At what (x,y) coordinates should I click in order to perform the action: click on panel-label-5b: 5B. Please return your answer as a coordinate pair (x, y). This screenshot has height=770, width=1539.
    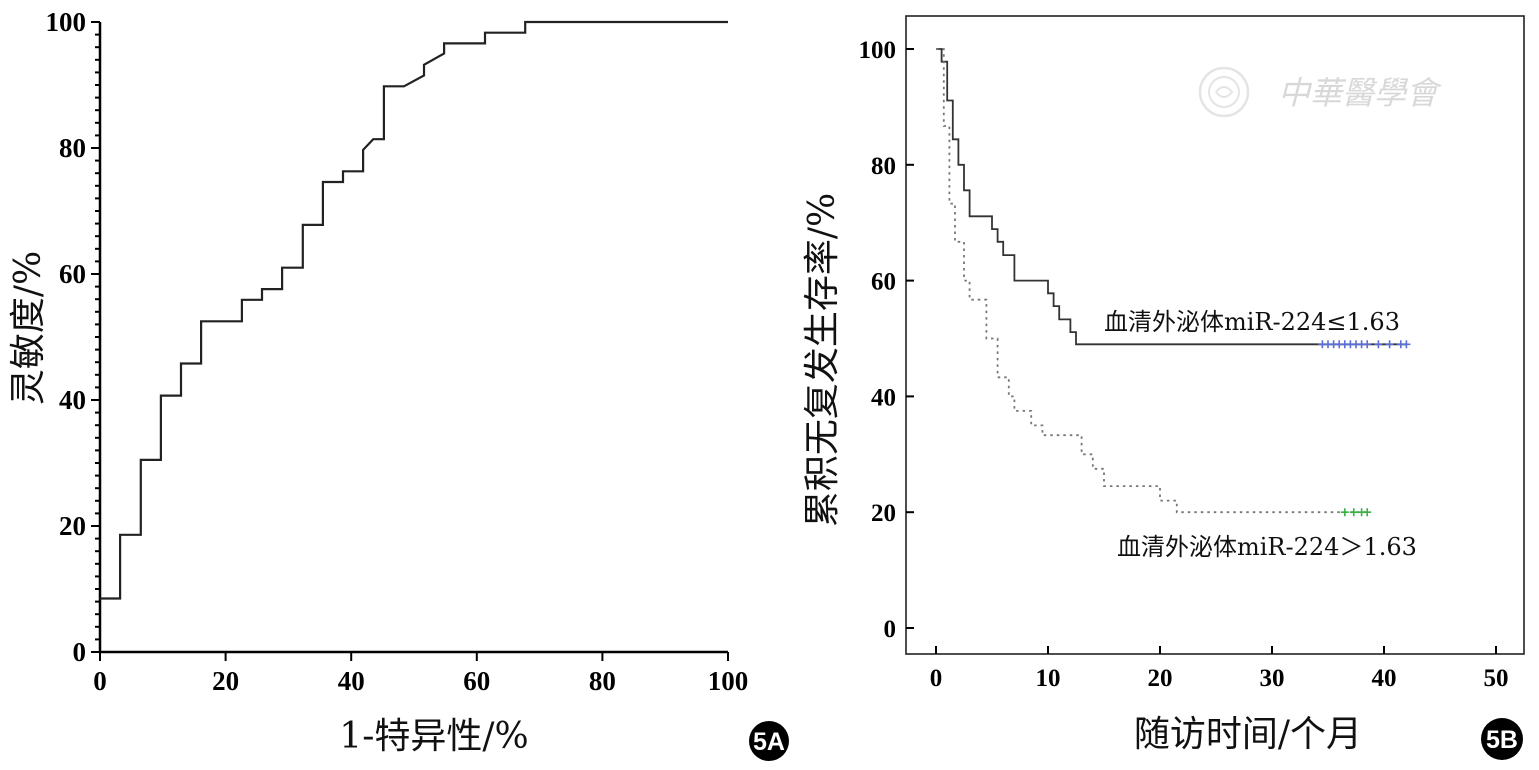
    Looking at the image, I should click on (1502, 740).